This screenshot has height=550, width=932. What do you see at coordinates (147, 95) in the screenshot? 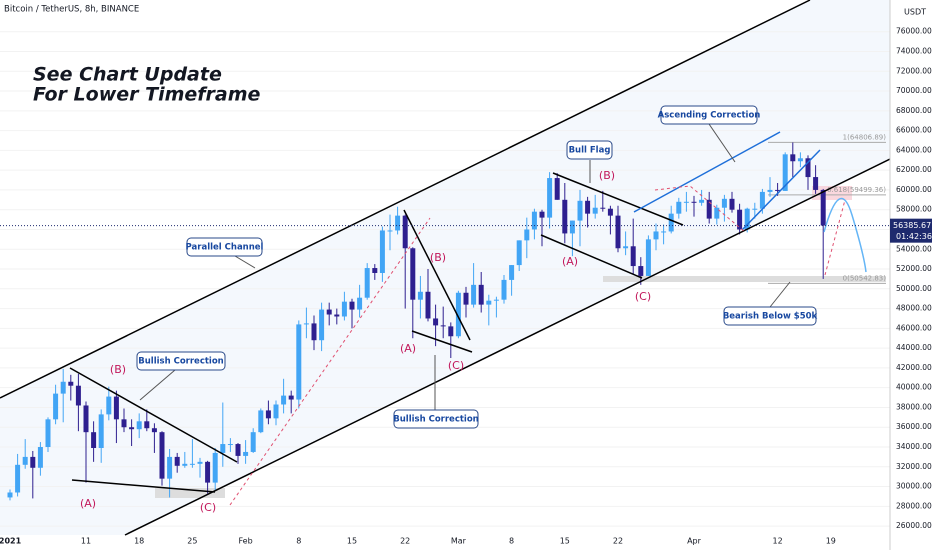
I see `headline: For Lower Timeframe` at bounding box center [147, 95].